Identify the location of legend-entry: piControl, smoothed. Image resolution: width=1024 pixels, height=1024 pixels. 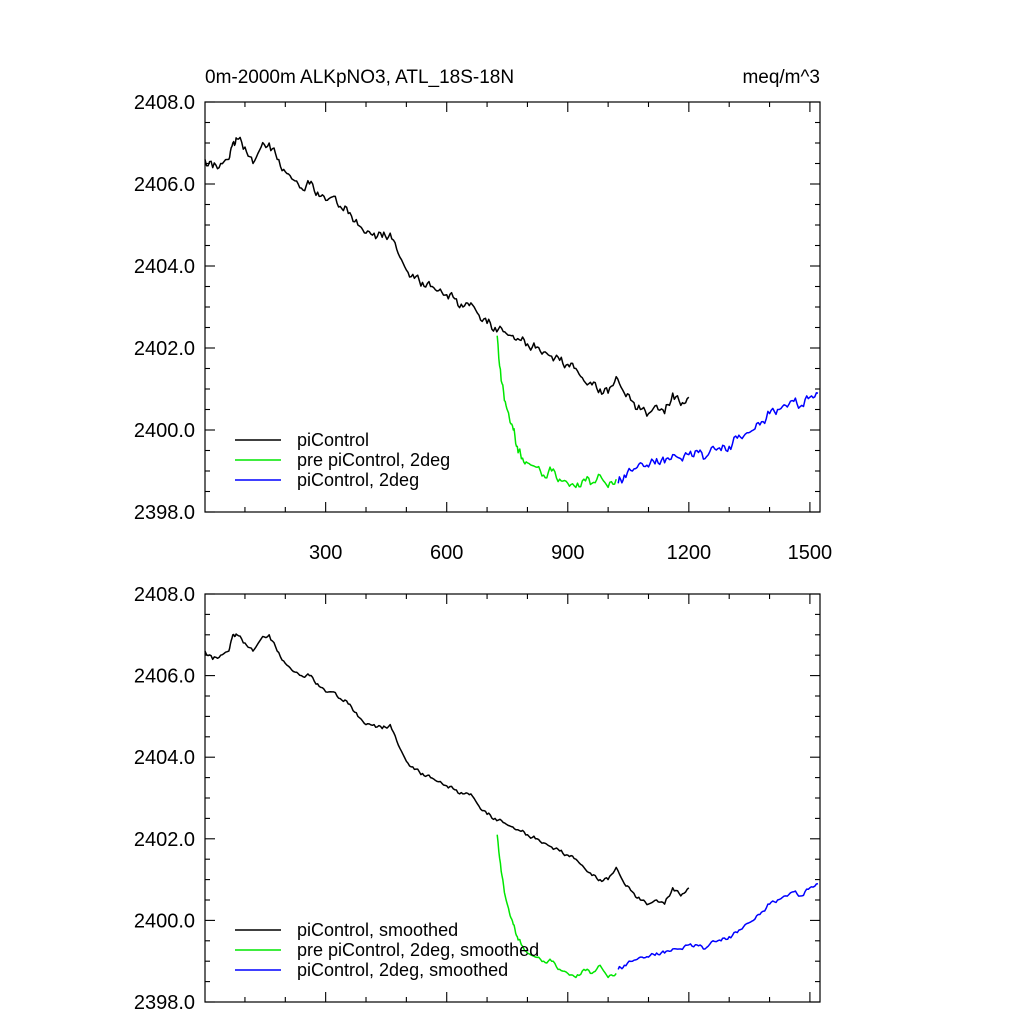
(377, 930).